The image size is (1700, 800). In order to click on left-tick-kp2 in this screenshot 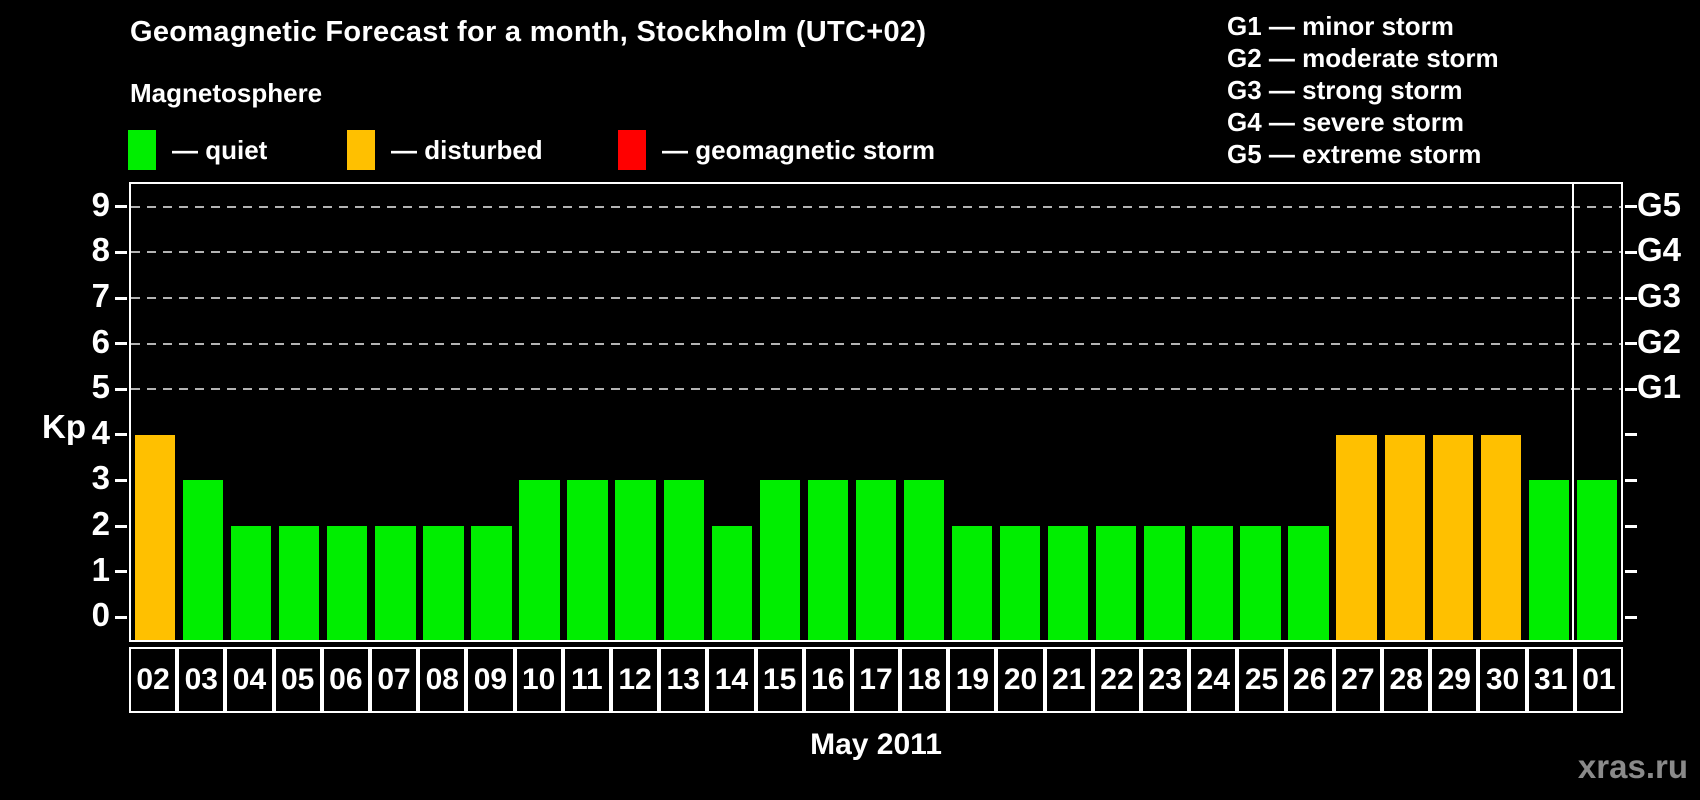, I will do `click(121, 526)`.